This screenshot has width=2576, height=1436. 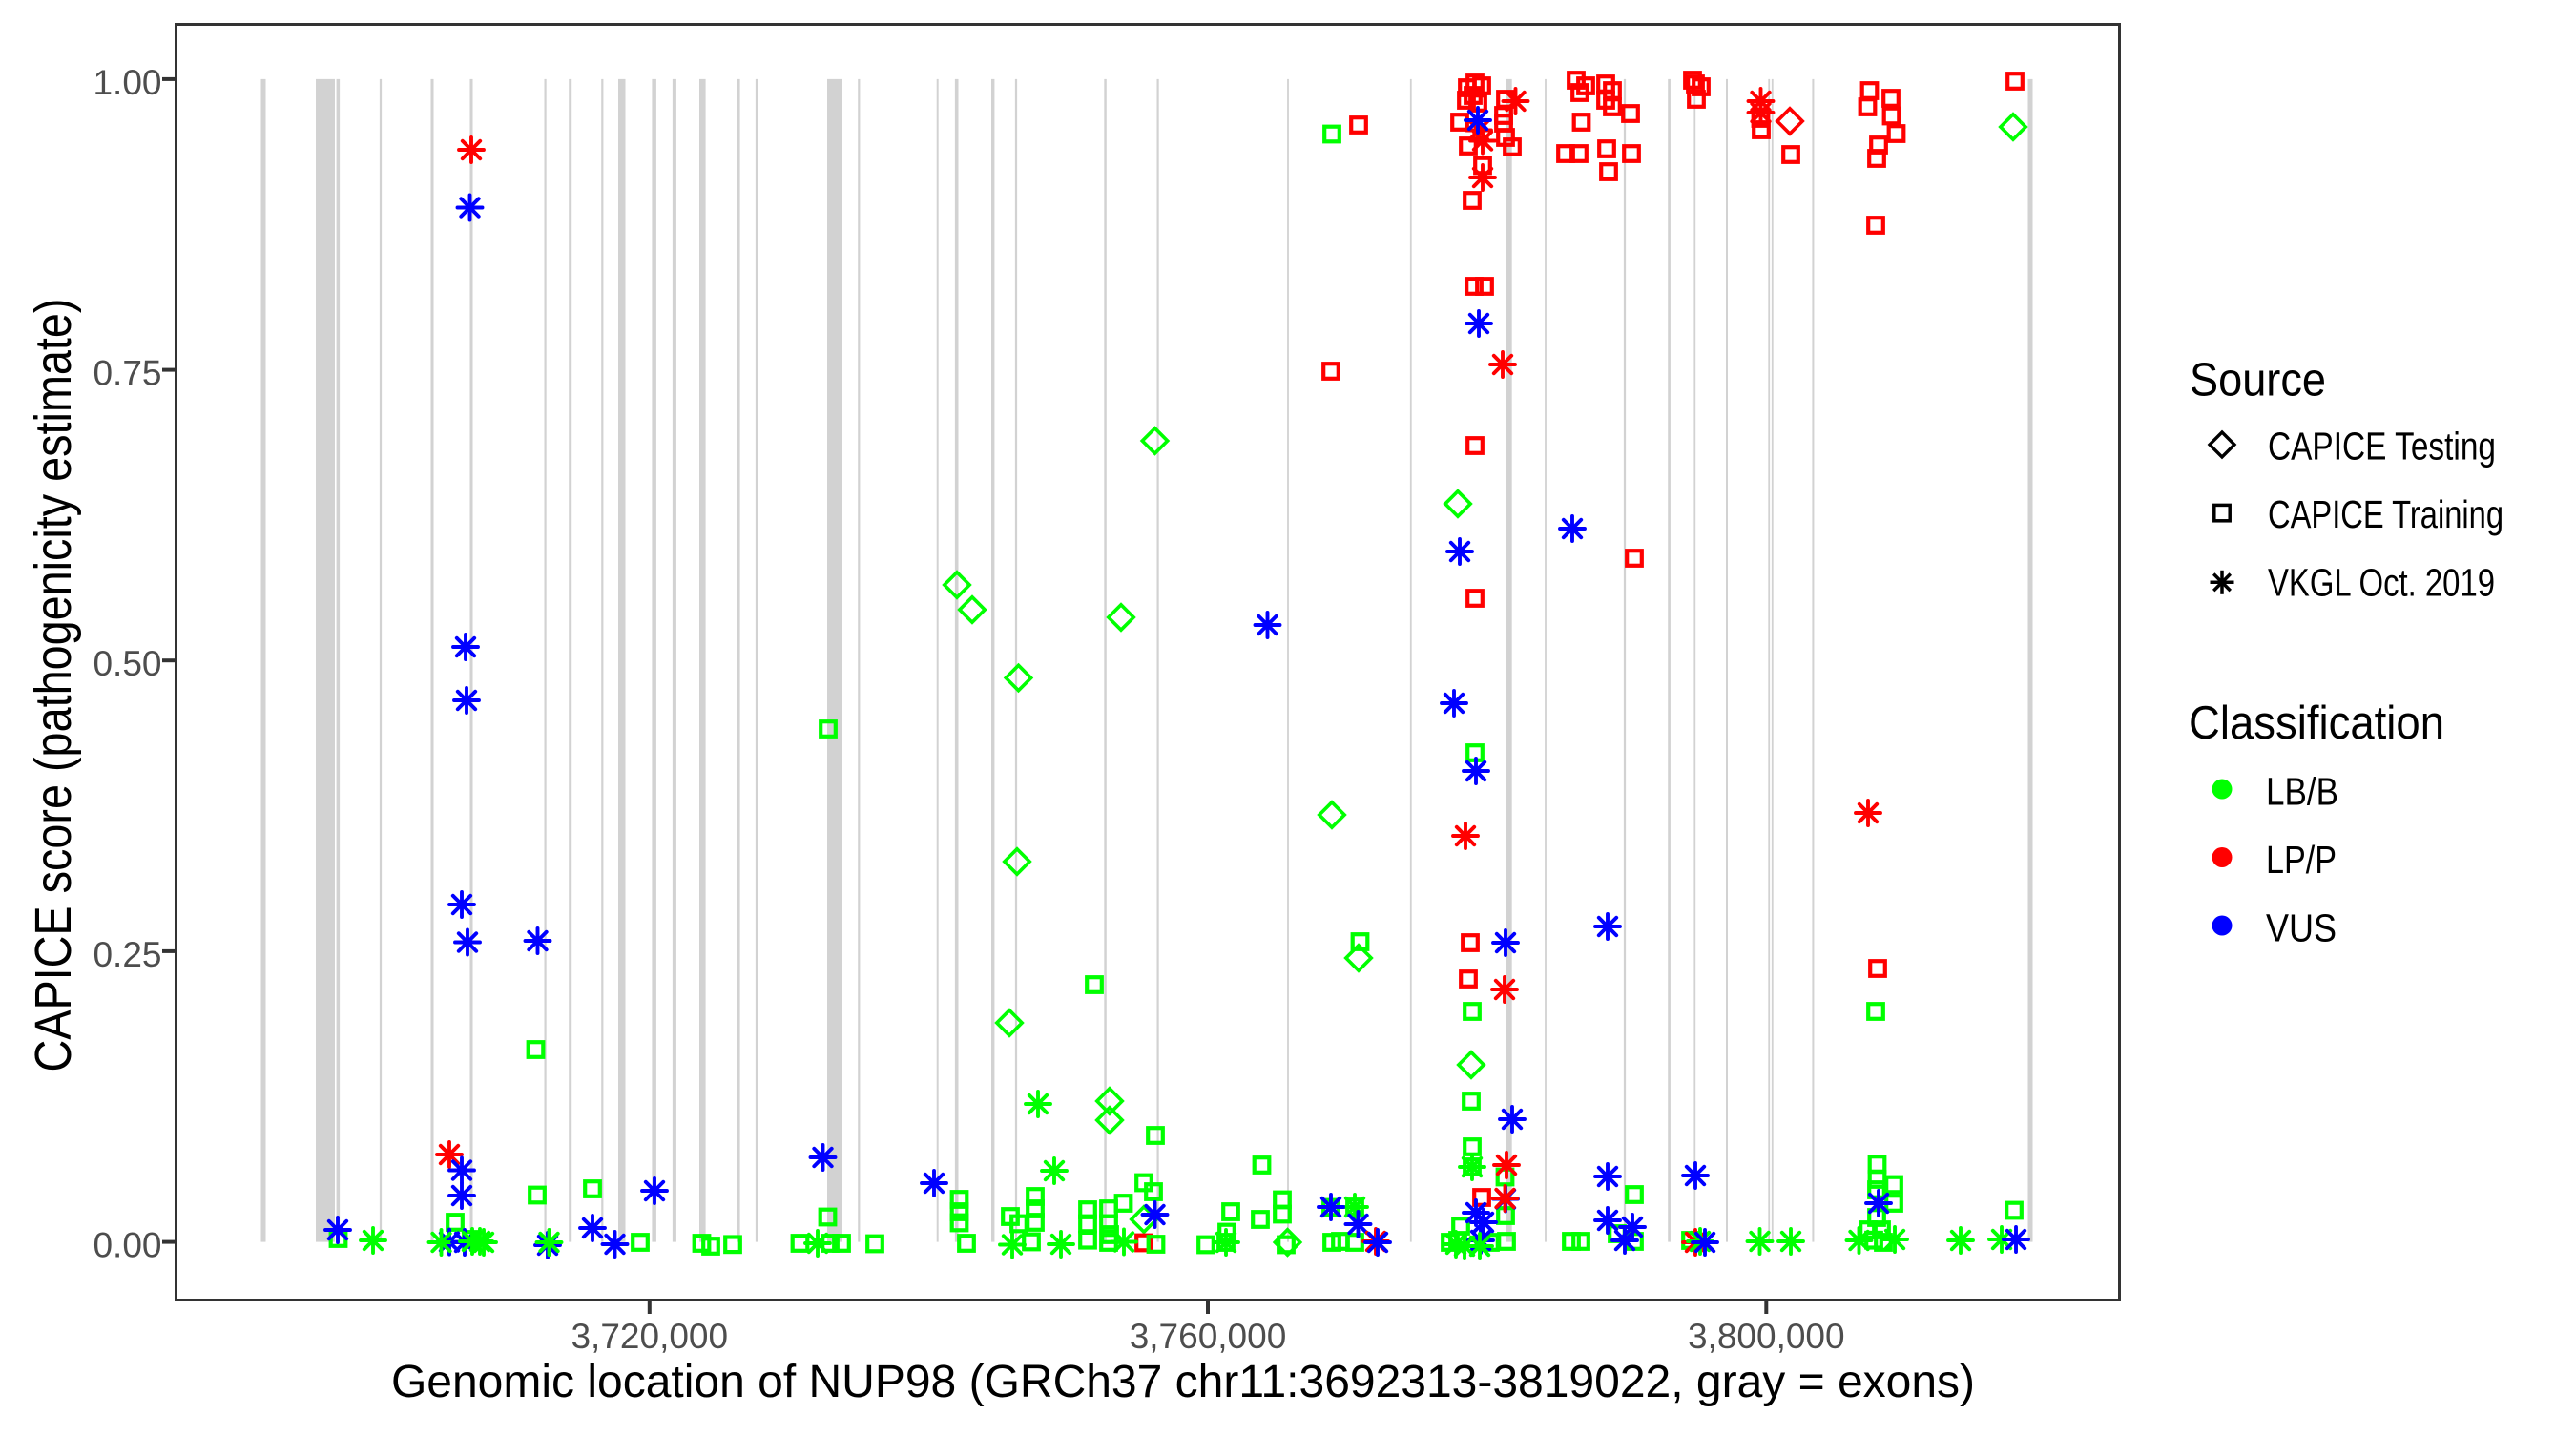 What do you see at coordinates (1208, 1336) in the screenshot?
I see `svg-text: 3,760,000` at bounding box center [1208, 1336].